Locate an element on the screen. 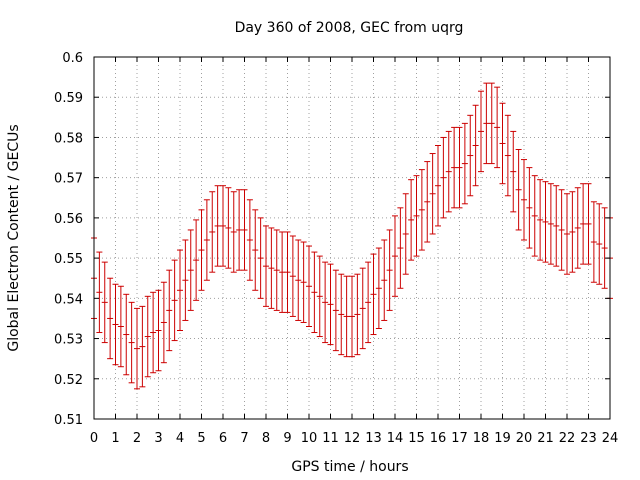 The image size is (640, 480). x-tick-label: 20 is located at coordinates (524, 438).